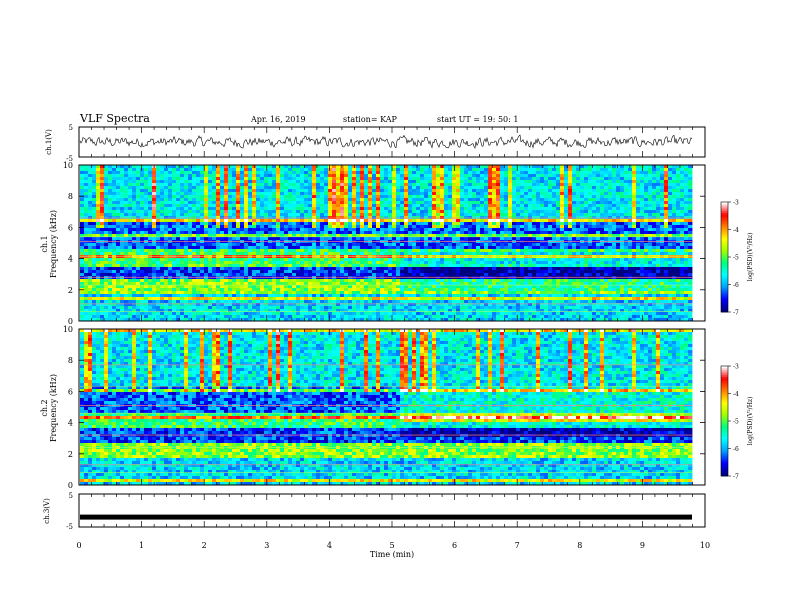 The width and height of the screenshot is (792, 612). Describe the element at coordinates (44, 407) in the screenshot. I see `ch2-spec-ylabel: ch.2` at that location.